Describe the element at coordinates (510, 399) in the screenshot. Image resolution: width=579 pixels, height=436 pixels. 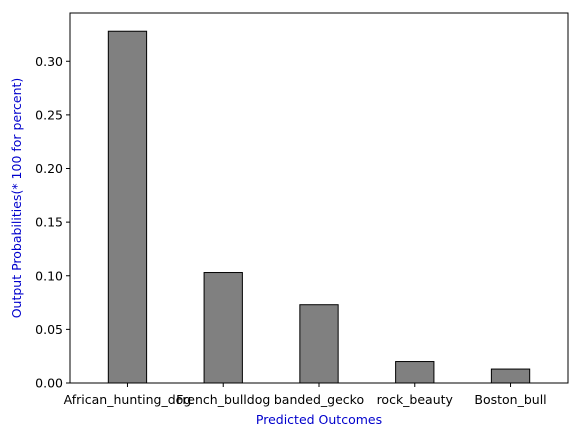
I see `x-tick-label: Boston_bull` at that location.